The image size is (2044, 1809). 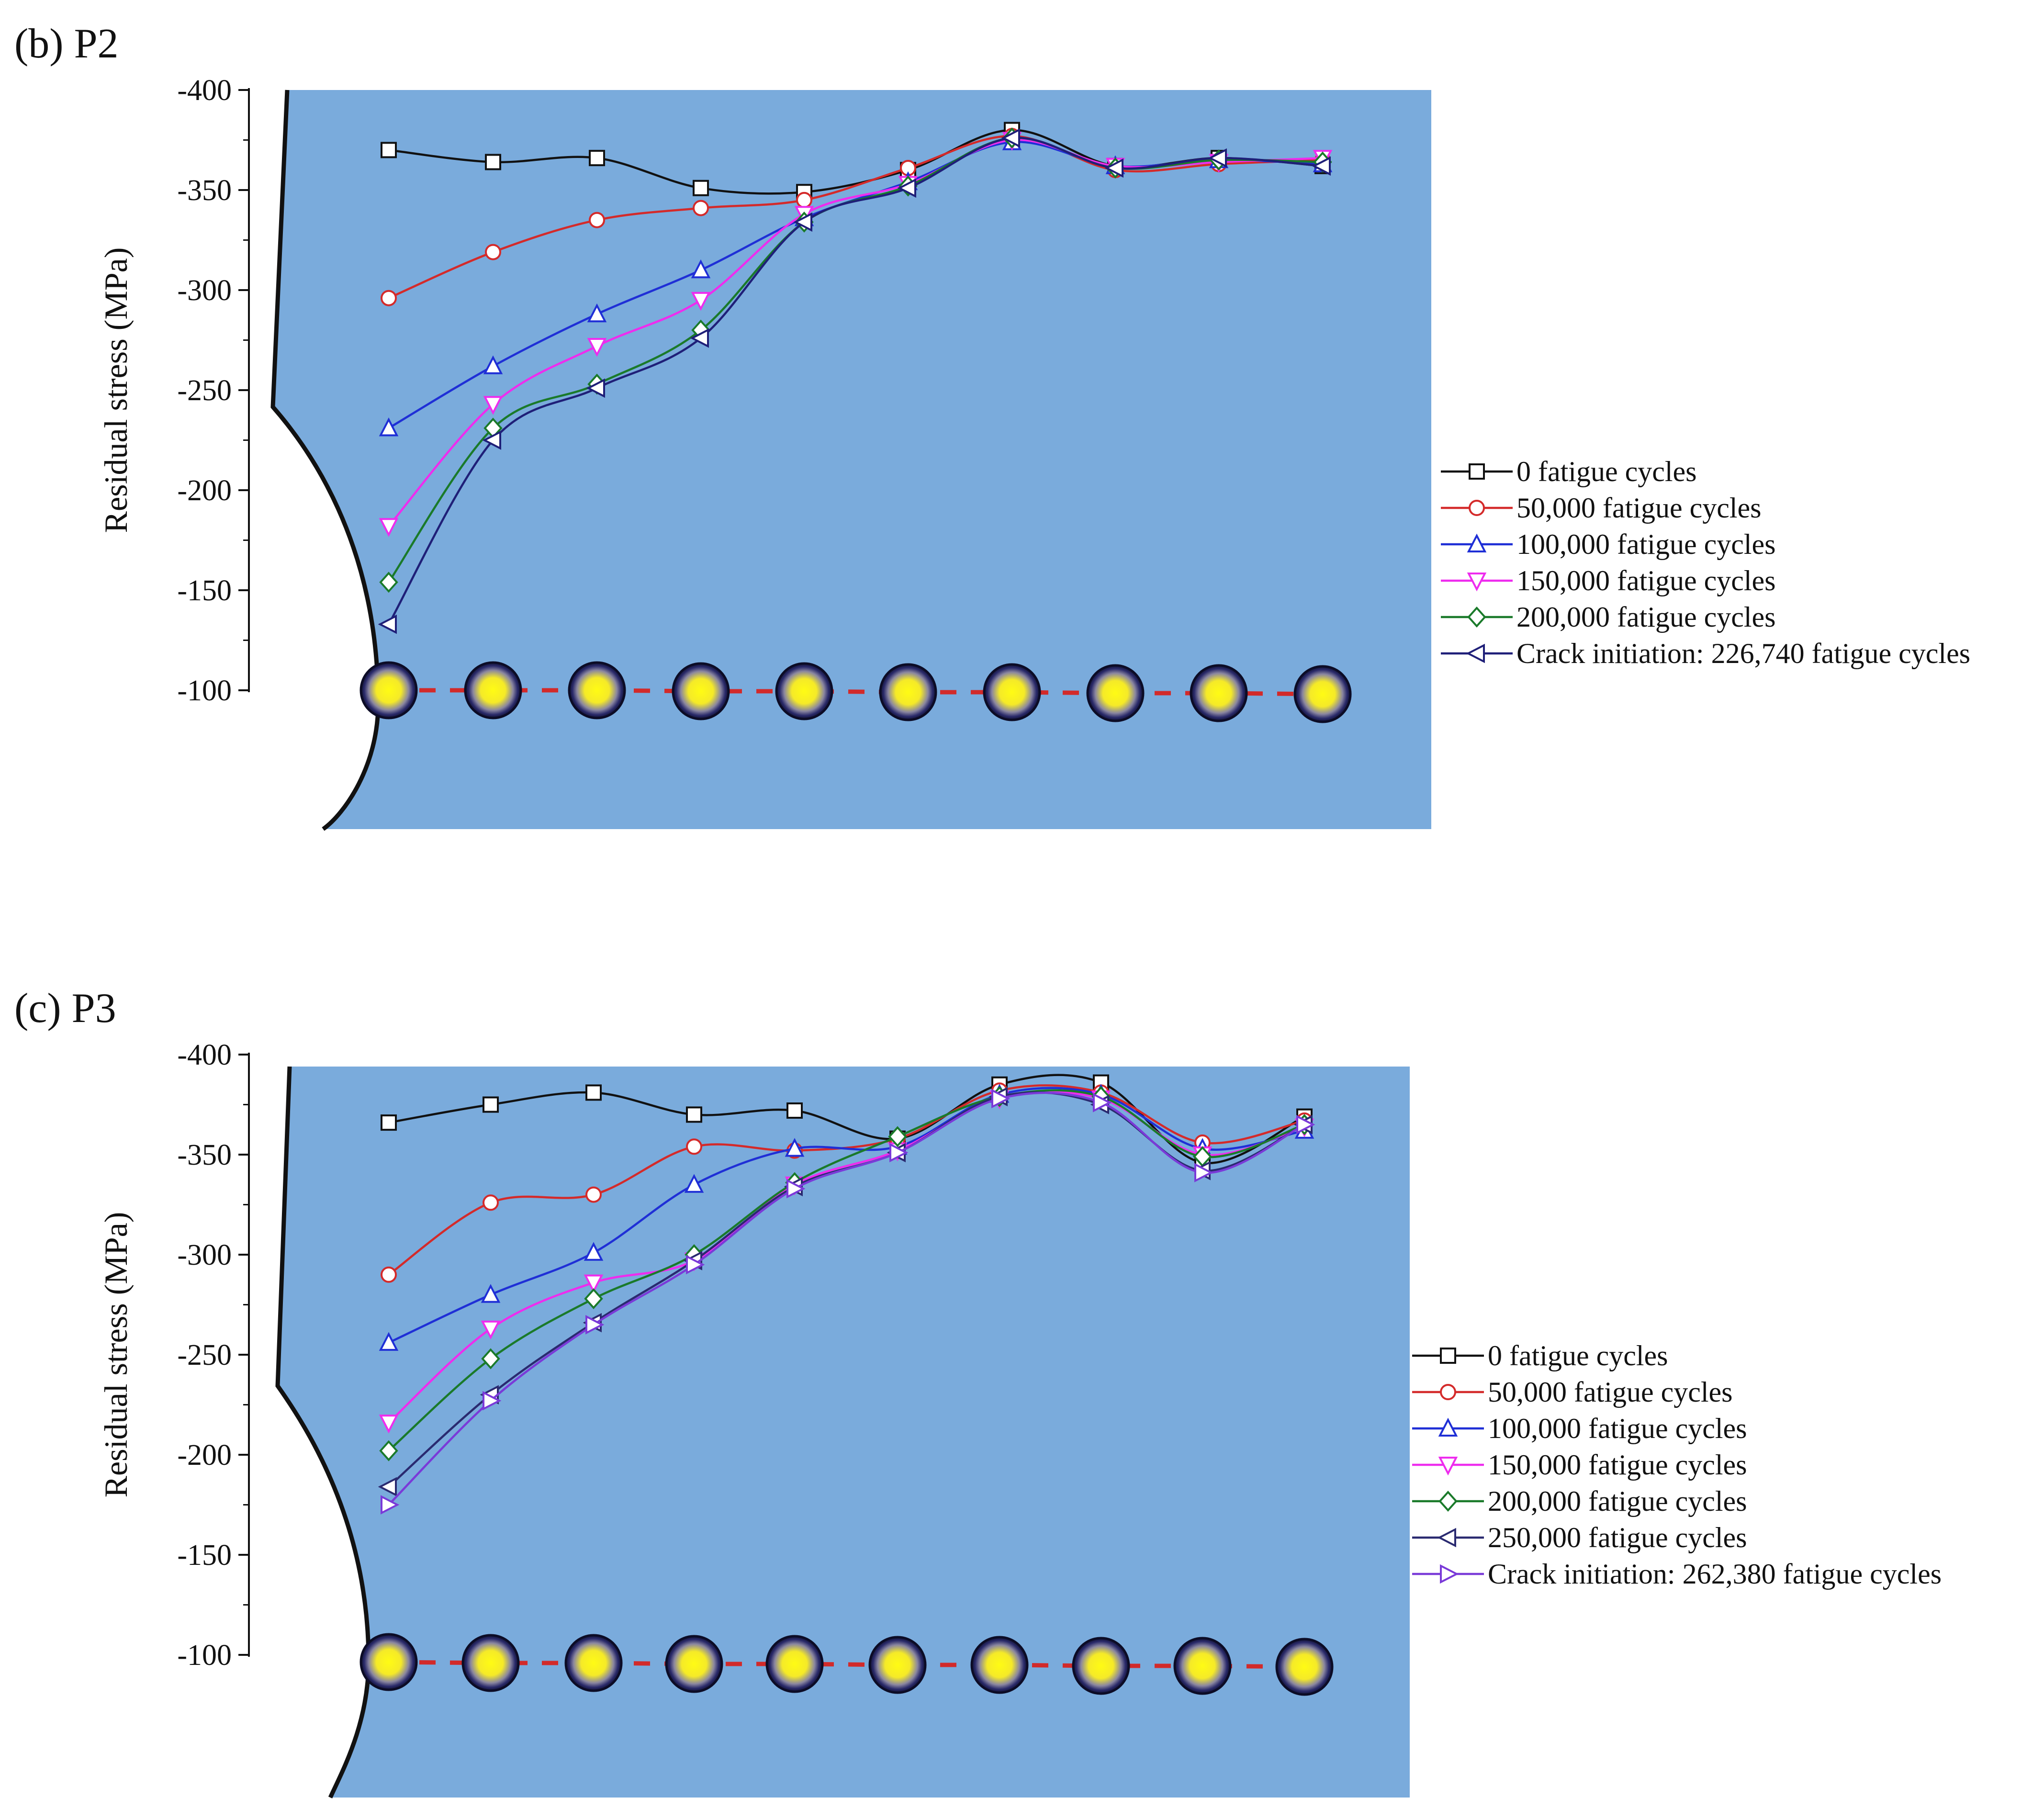 What do you see at coordinates (65, 1008) in the screenshot?
I see `panel-label: (c) P3` at bounding box center [65, 1008].